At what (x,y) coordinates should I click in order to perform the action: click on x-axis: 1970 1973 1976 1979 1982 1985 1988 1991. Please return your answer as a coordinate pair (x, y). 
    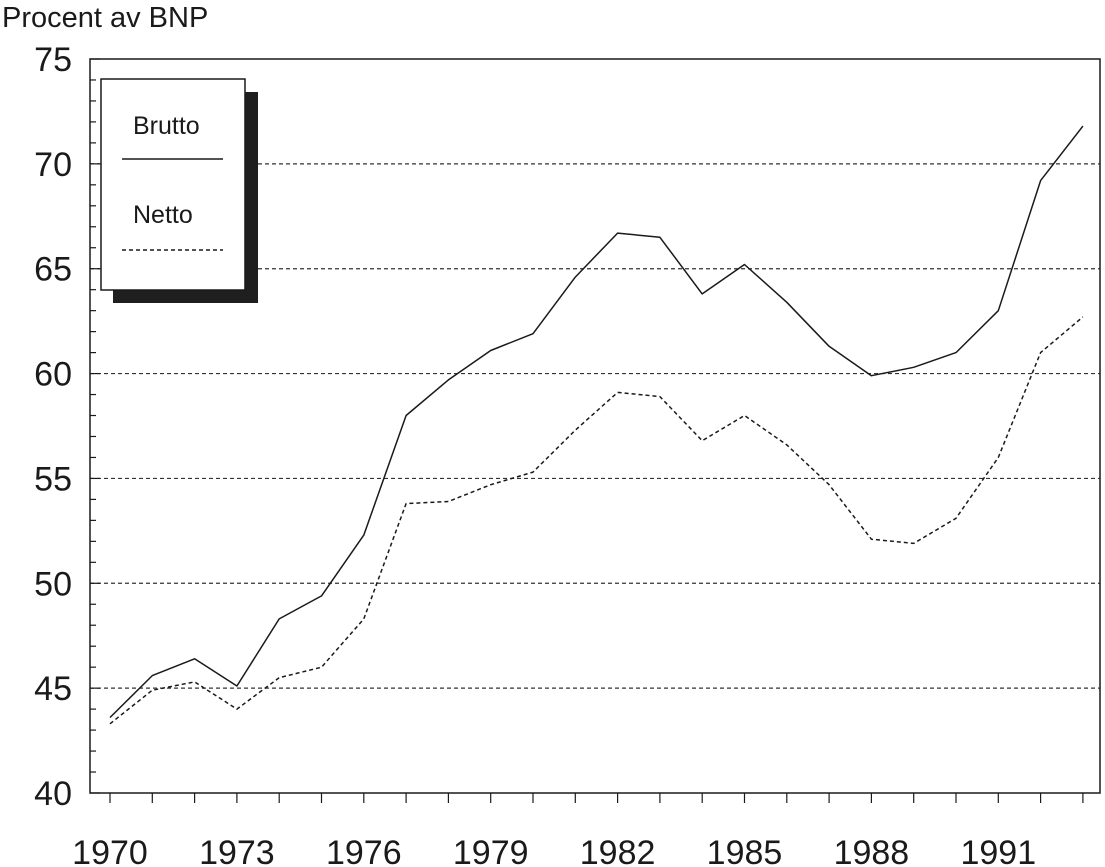
    Looking at the image, I should click on (578, 830).